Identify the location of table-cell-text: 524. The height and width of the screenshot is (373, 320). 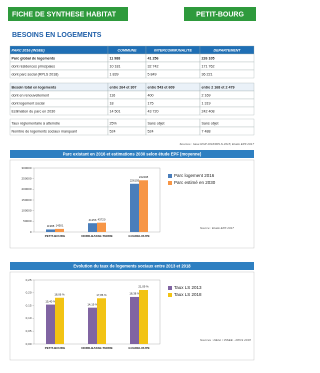
(113, 131).